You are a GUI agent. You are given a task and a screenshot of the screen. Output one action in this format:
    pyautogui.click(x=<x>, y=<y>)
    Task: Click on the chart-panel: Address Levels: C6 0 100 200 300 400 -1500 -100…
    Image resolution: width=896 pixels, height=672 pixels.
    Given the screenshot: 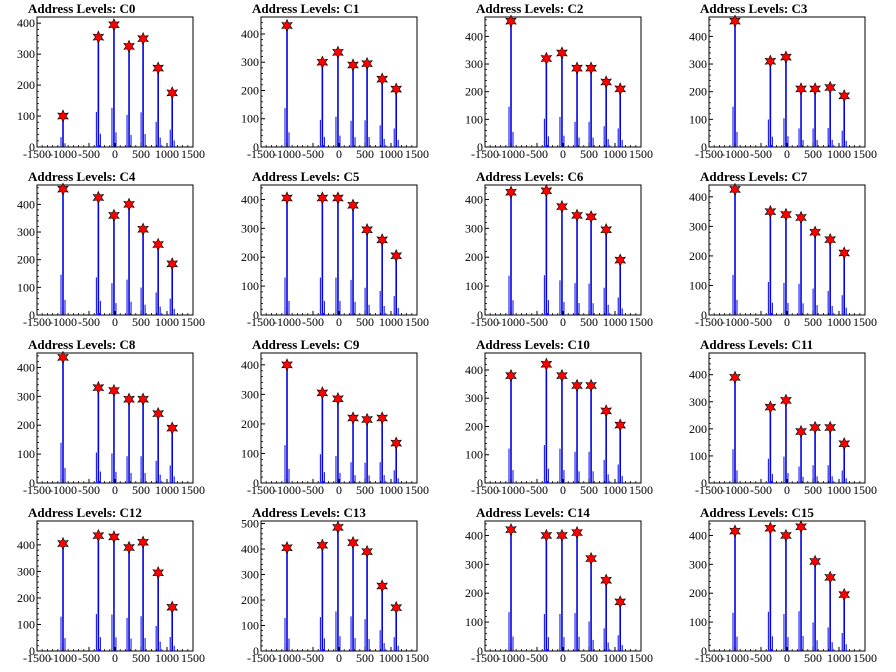 What is the action you would take?
    pyautogui.click(x=560, y=252)
    